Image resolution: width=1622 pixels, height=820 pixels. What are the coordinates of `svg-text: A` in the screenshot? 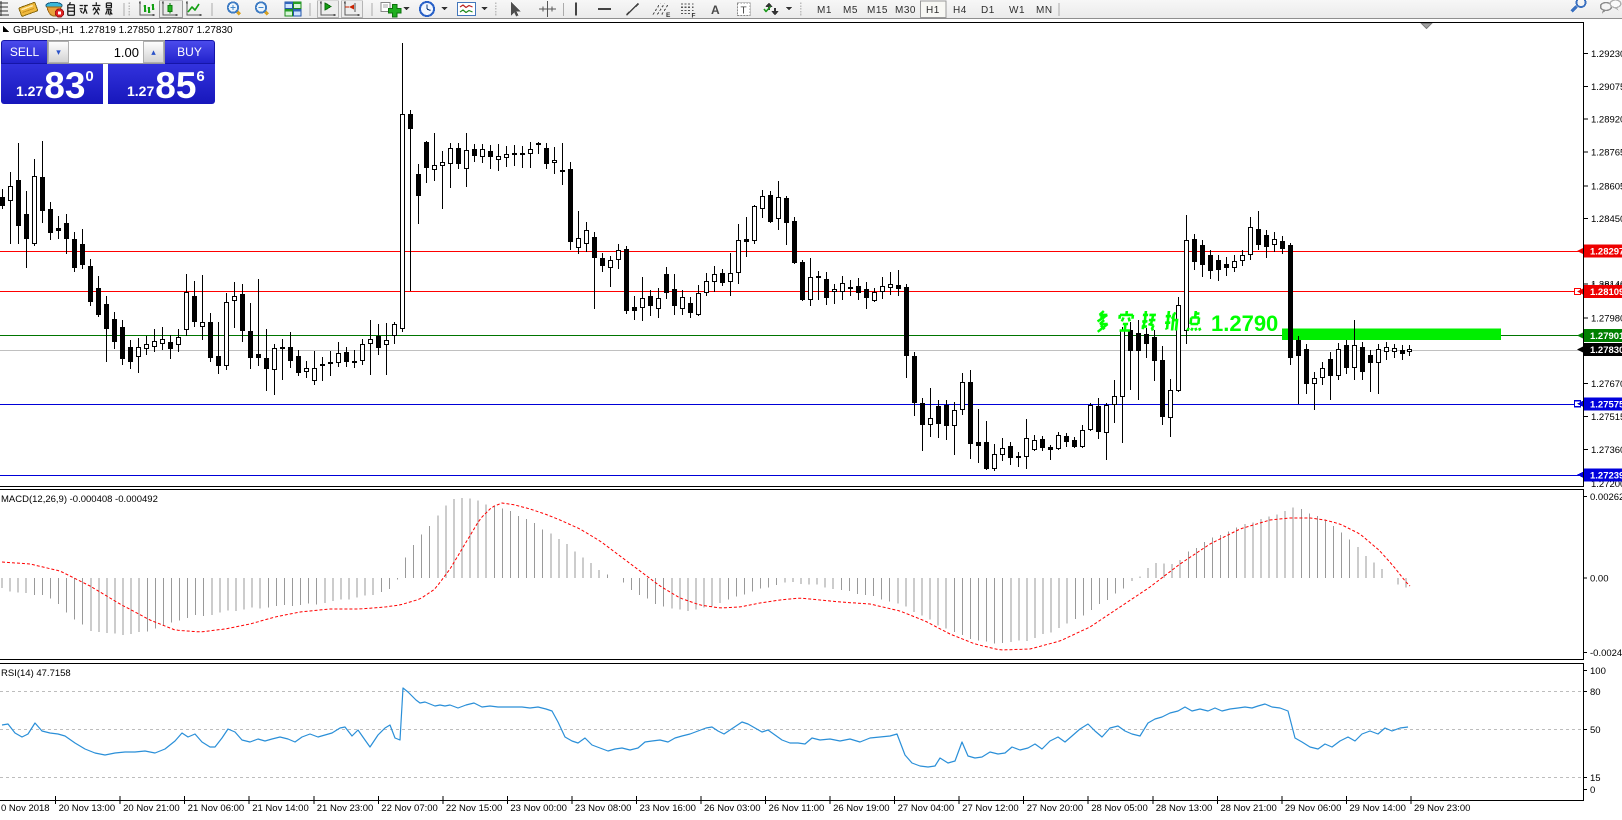 It's located at (715, 10).